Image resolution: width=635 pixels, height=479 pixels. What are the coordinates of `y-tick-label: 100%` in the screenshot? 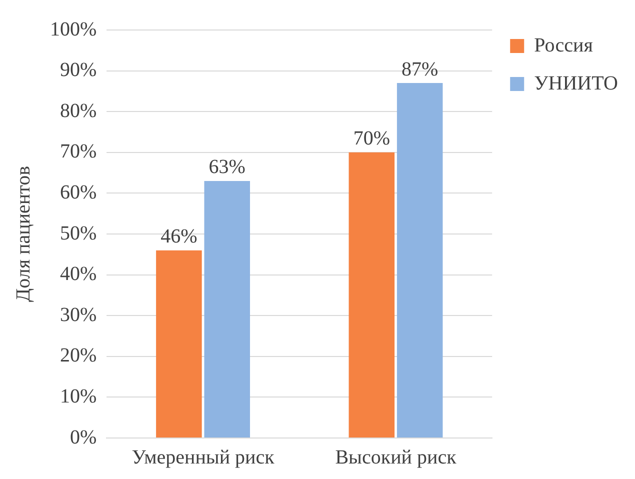 It's located at (73, 29).